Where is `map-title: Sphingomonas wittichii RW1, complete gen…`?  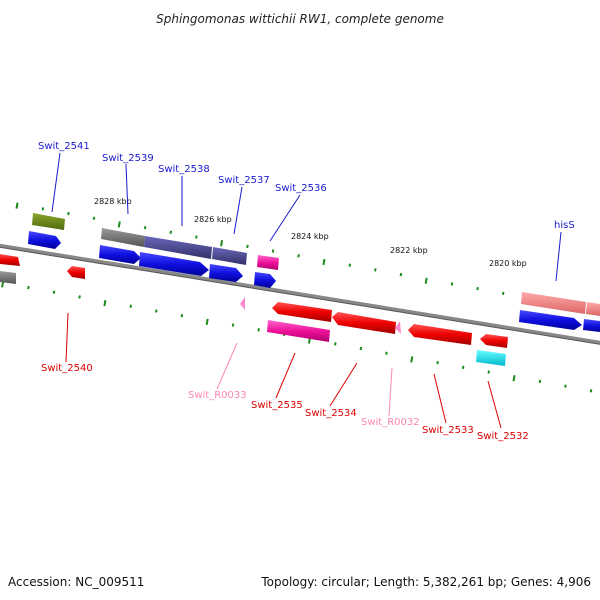 map-title: Sphingomonas wittichii RW1, complete gen… is located at coordinates (300, 19).